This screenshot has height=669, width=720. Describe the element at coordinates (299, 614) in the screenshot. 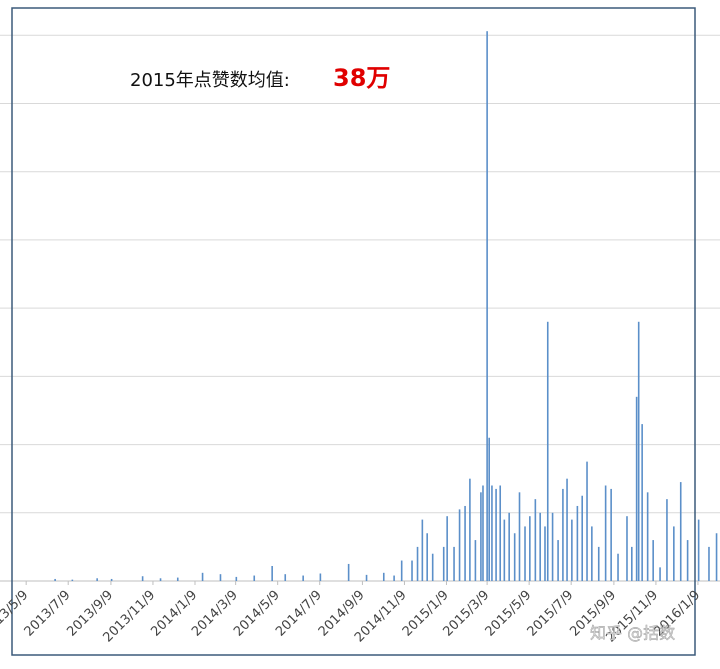

I see `x-tick-label: 2014/7/9` at that location.